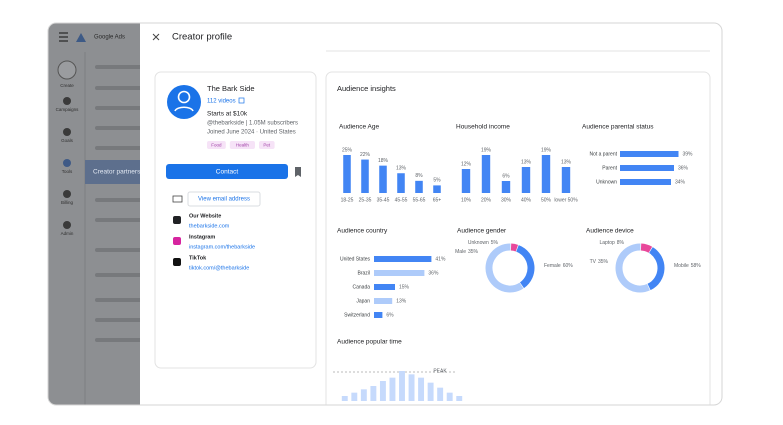 Image resolution: width=783 pixels, height=425 pixels. I want to click on menu-icon, so click(63, 37).